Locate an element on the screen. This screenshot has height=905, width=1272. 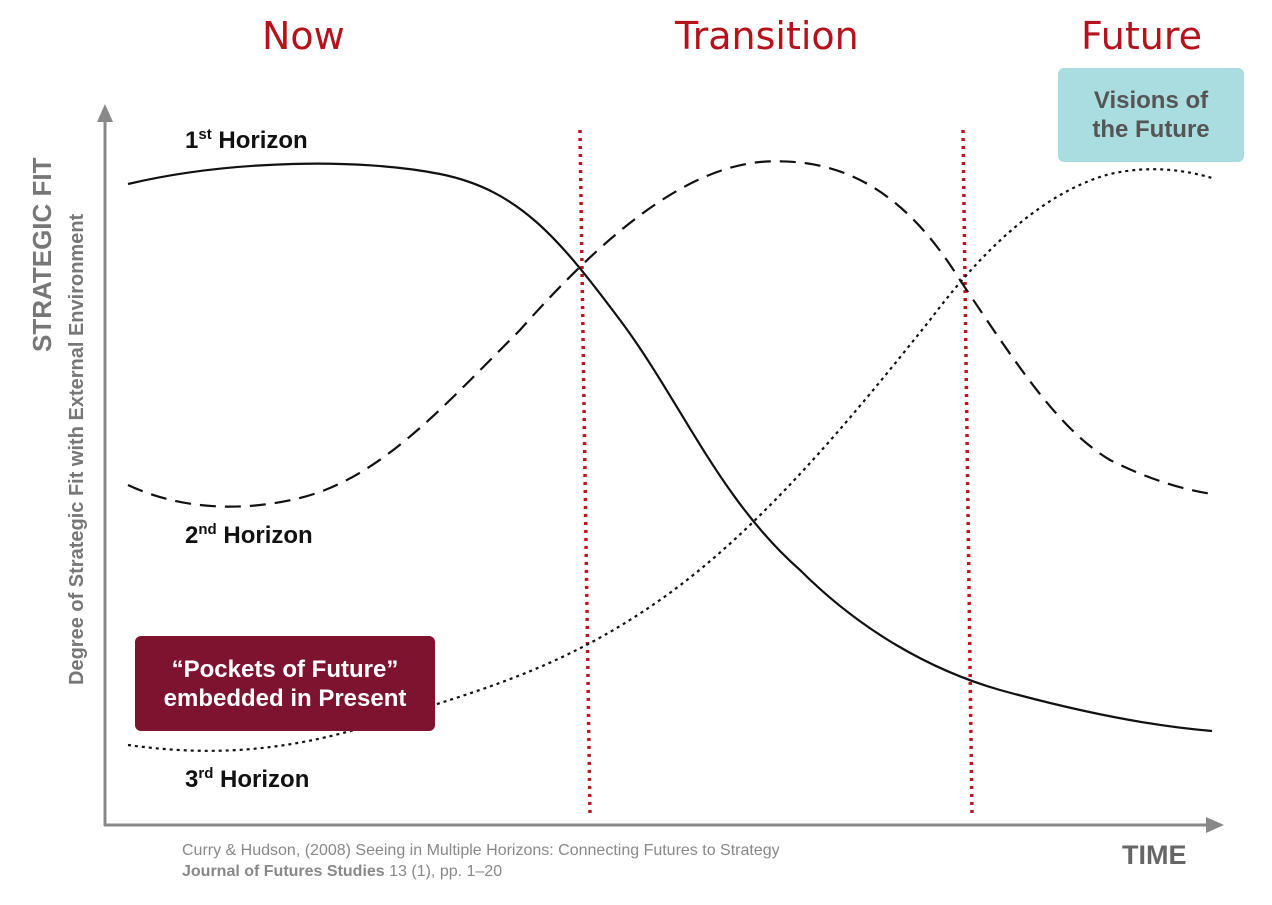
phase-transition-label: Transition is located at coordinates (767, 36).